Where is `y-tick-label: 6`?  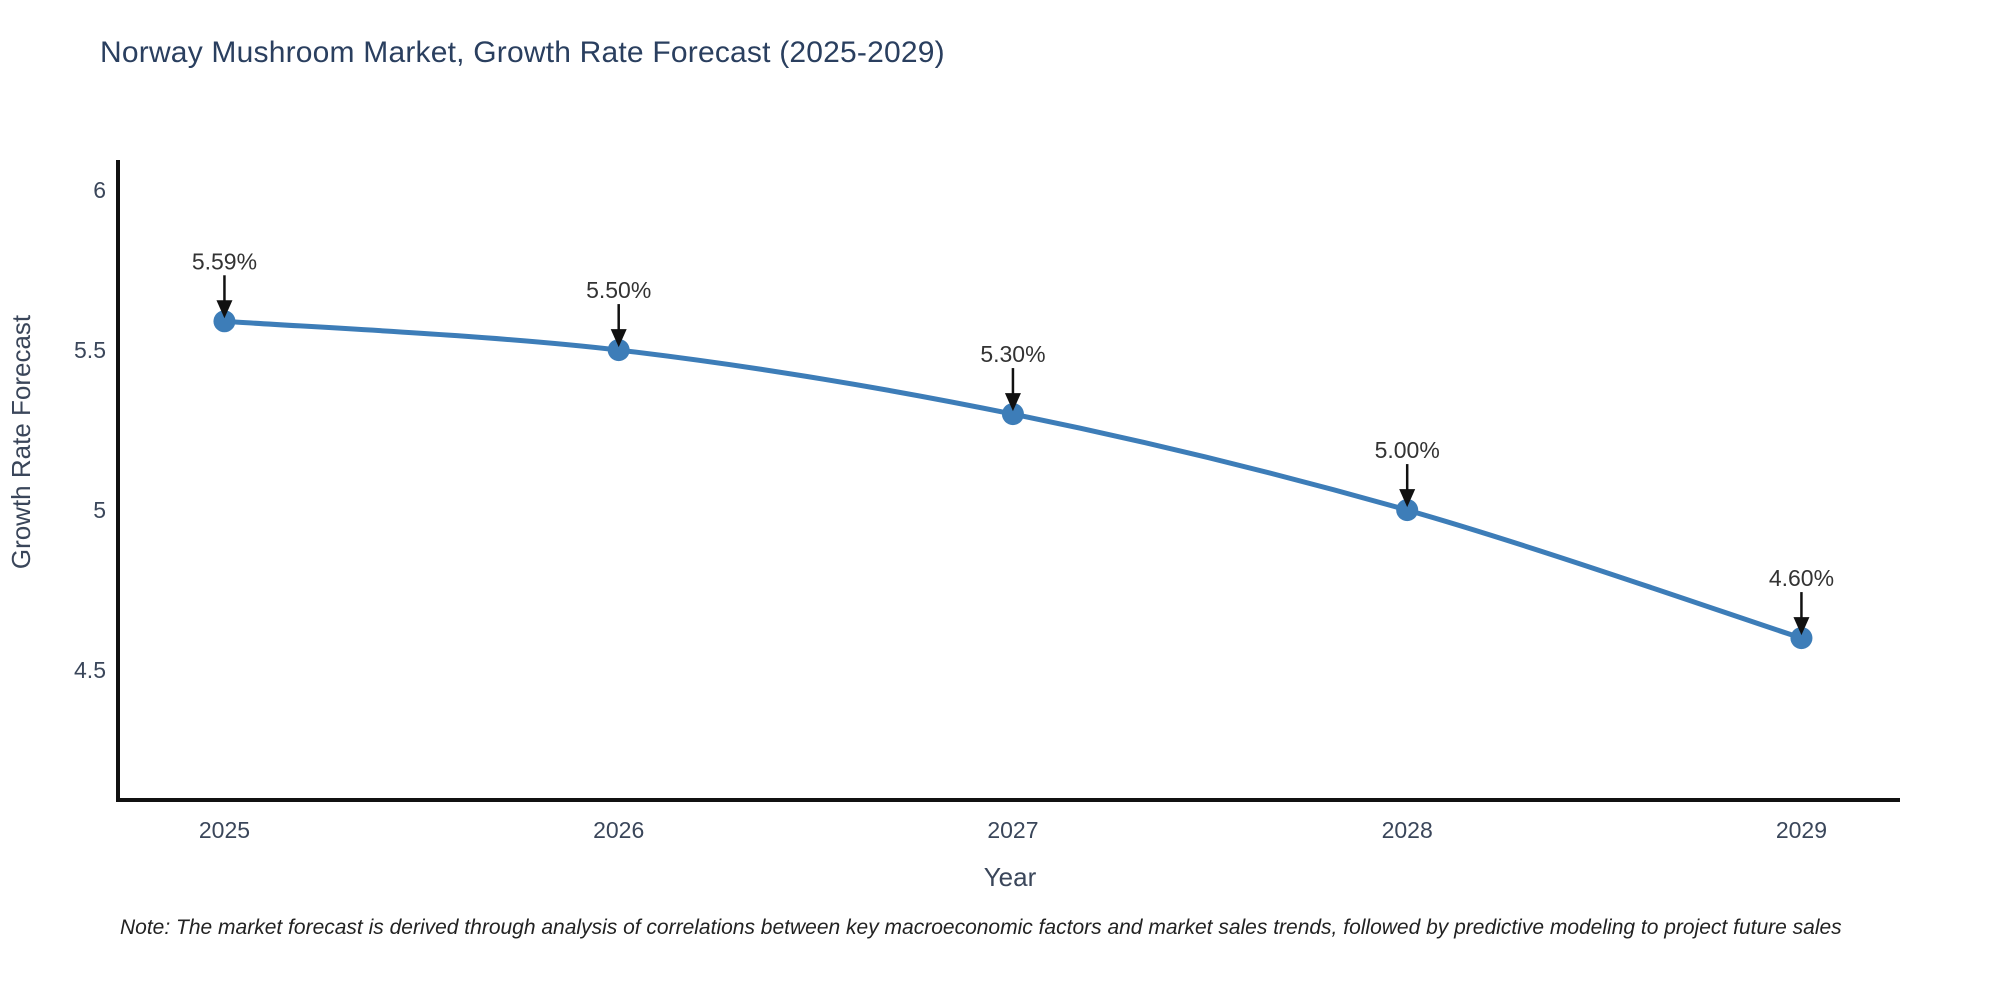
y-tick-label: 6 is located at coordinates (99, 190).